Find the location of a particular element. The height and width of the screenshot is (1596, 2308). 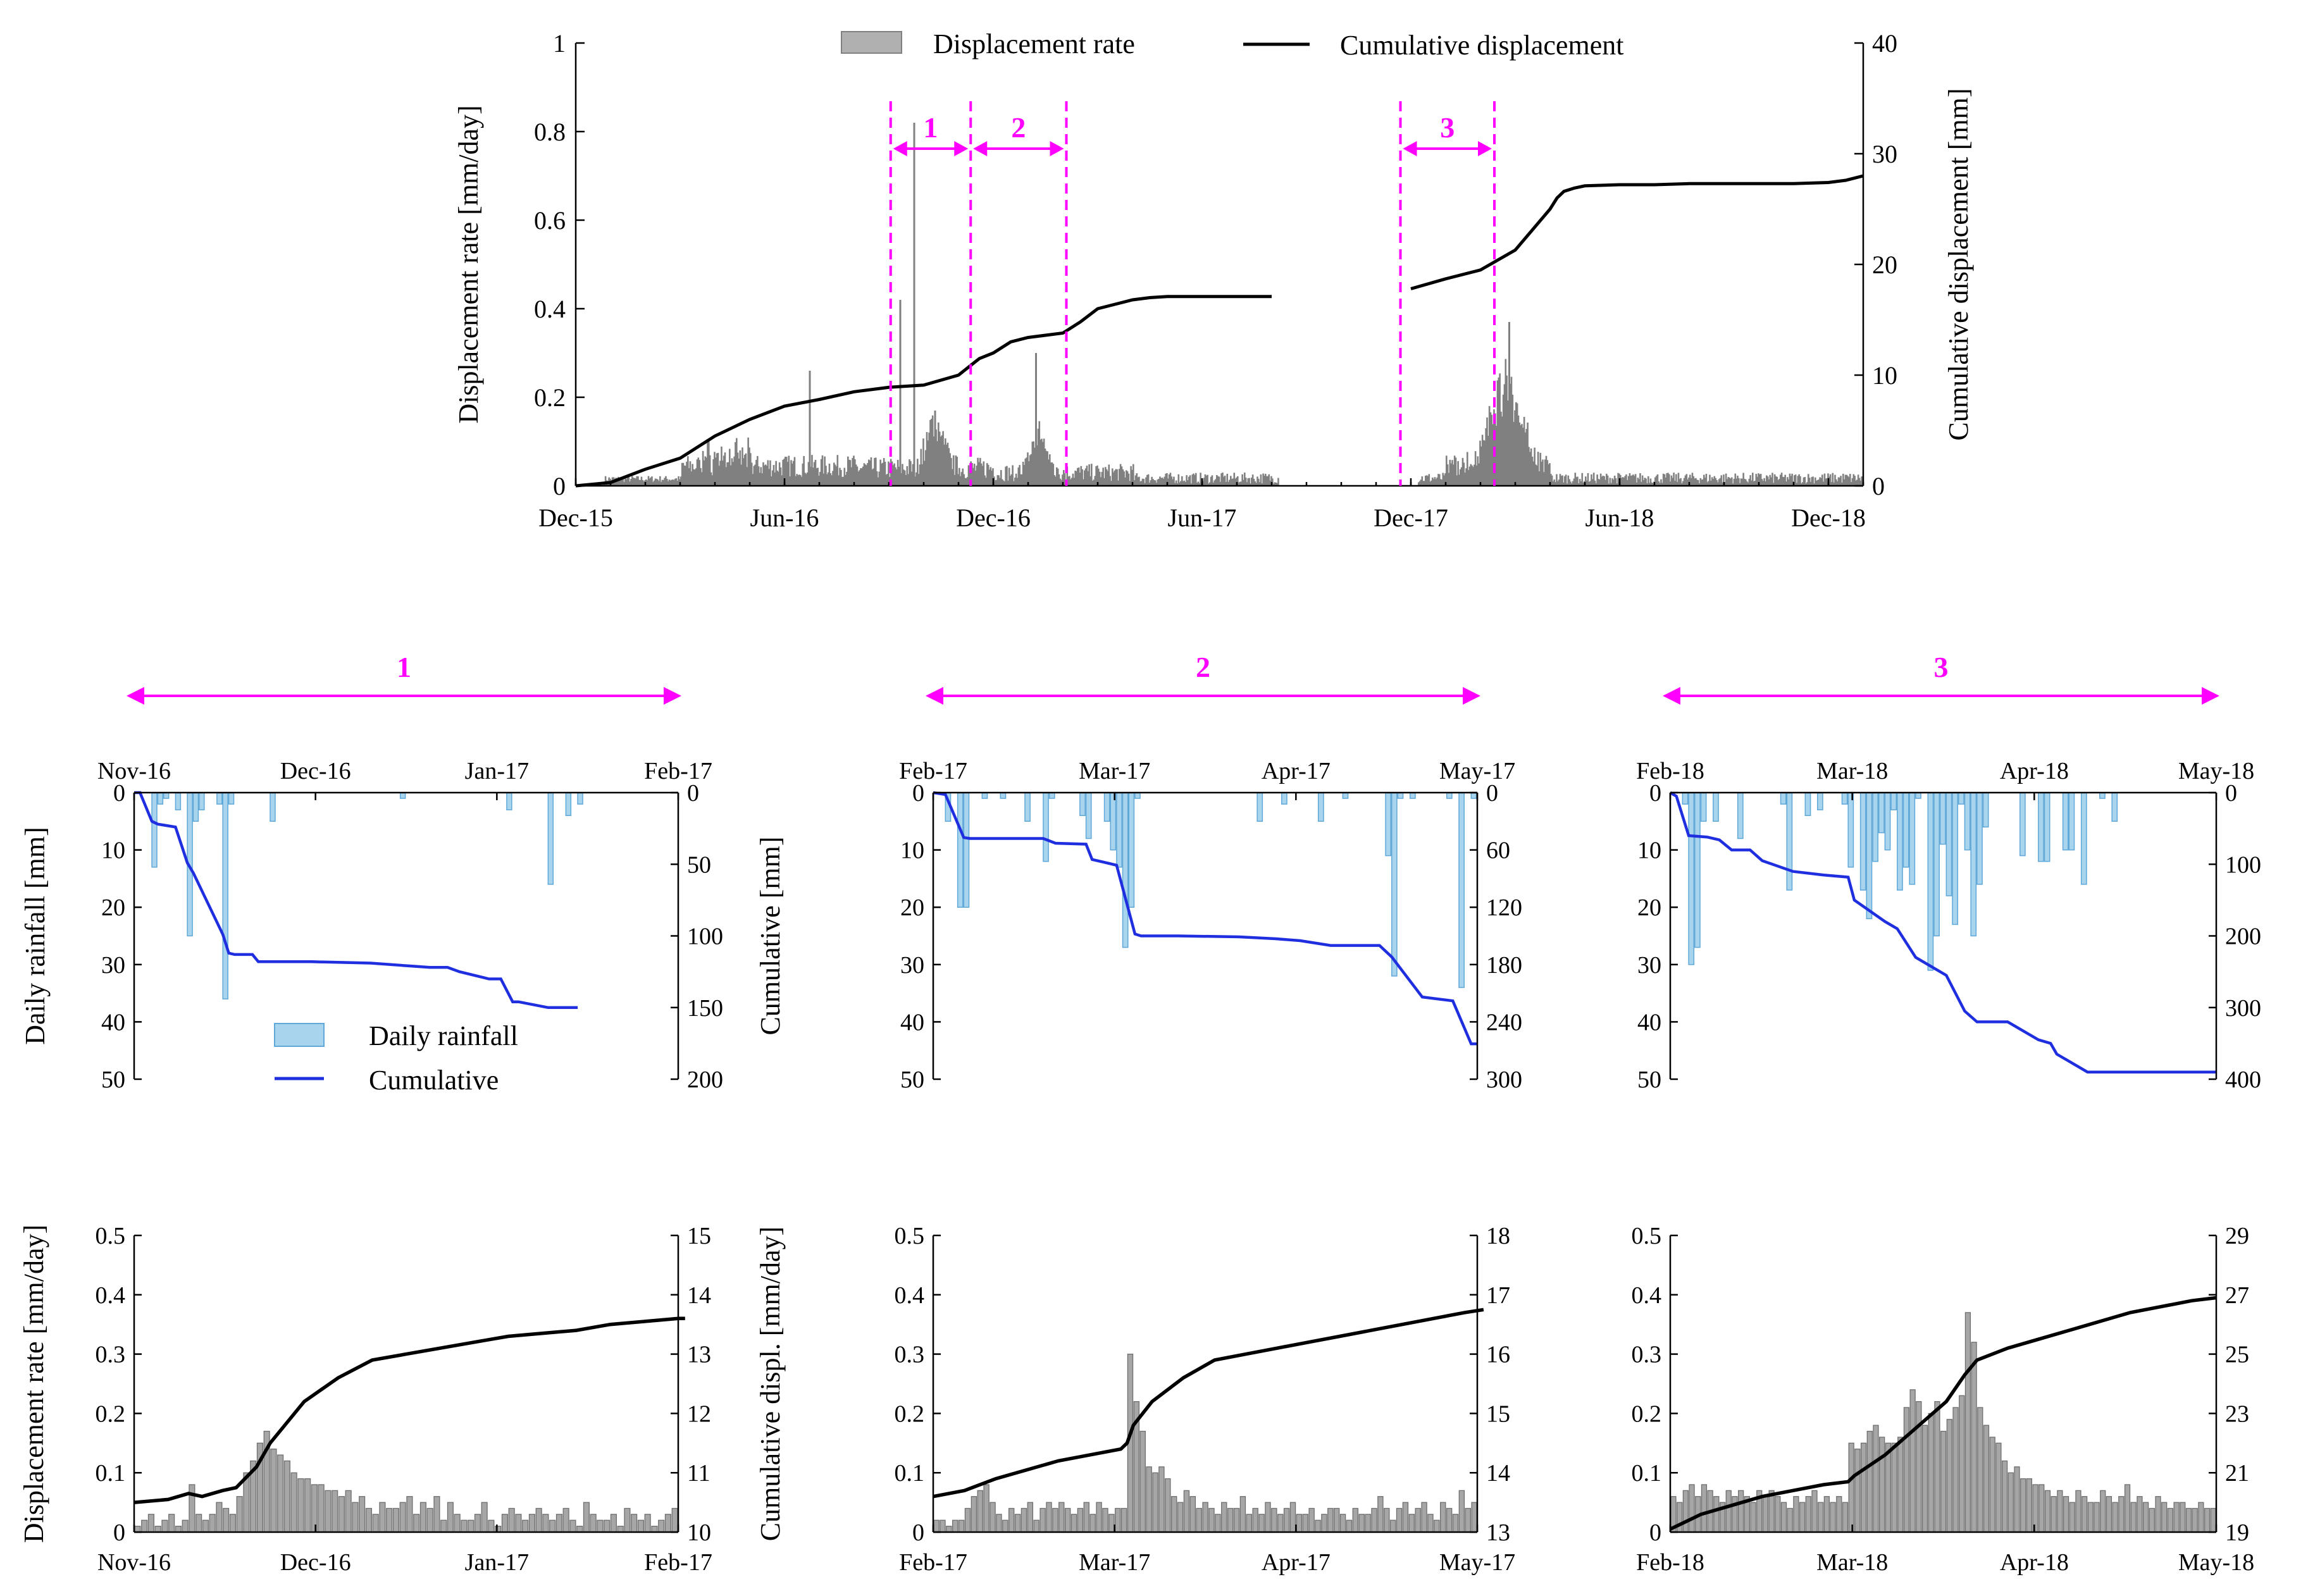

y-tick-label-right: 30 is located at coordinates (1884, 154).